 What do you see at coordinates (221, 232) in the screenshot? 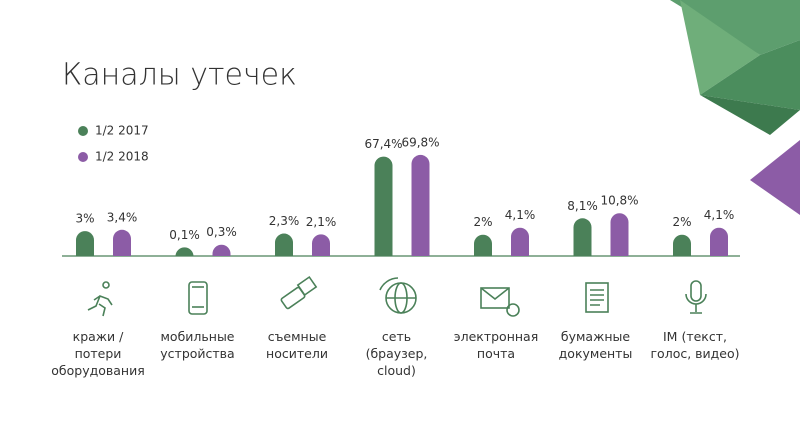
I see `value-label: 0,3%` at bounding box center [221, 232].